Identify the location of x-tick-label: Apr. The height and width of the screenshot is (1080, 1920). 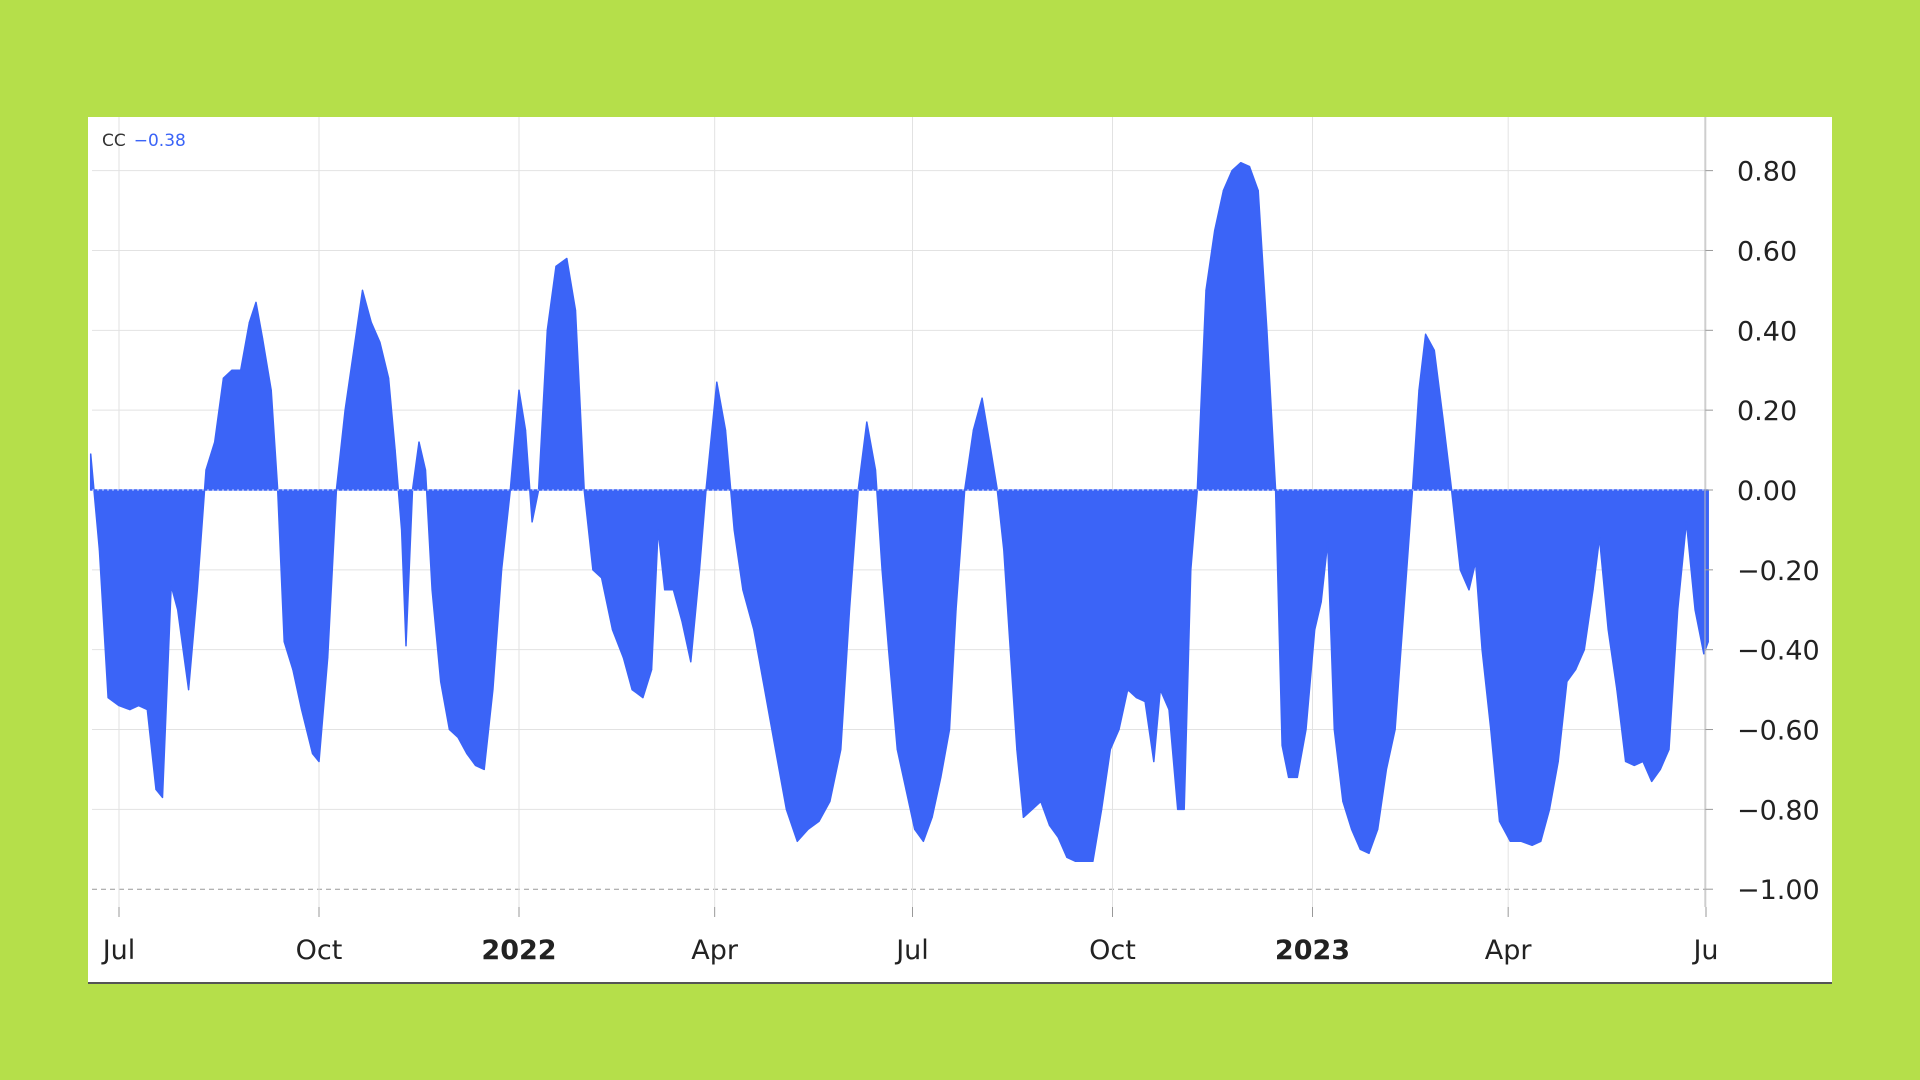
(715, 950).